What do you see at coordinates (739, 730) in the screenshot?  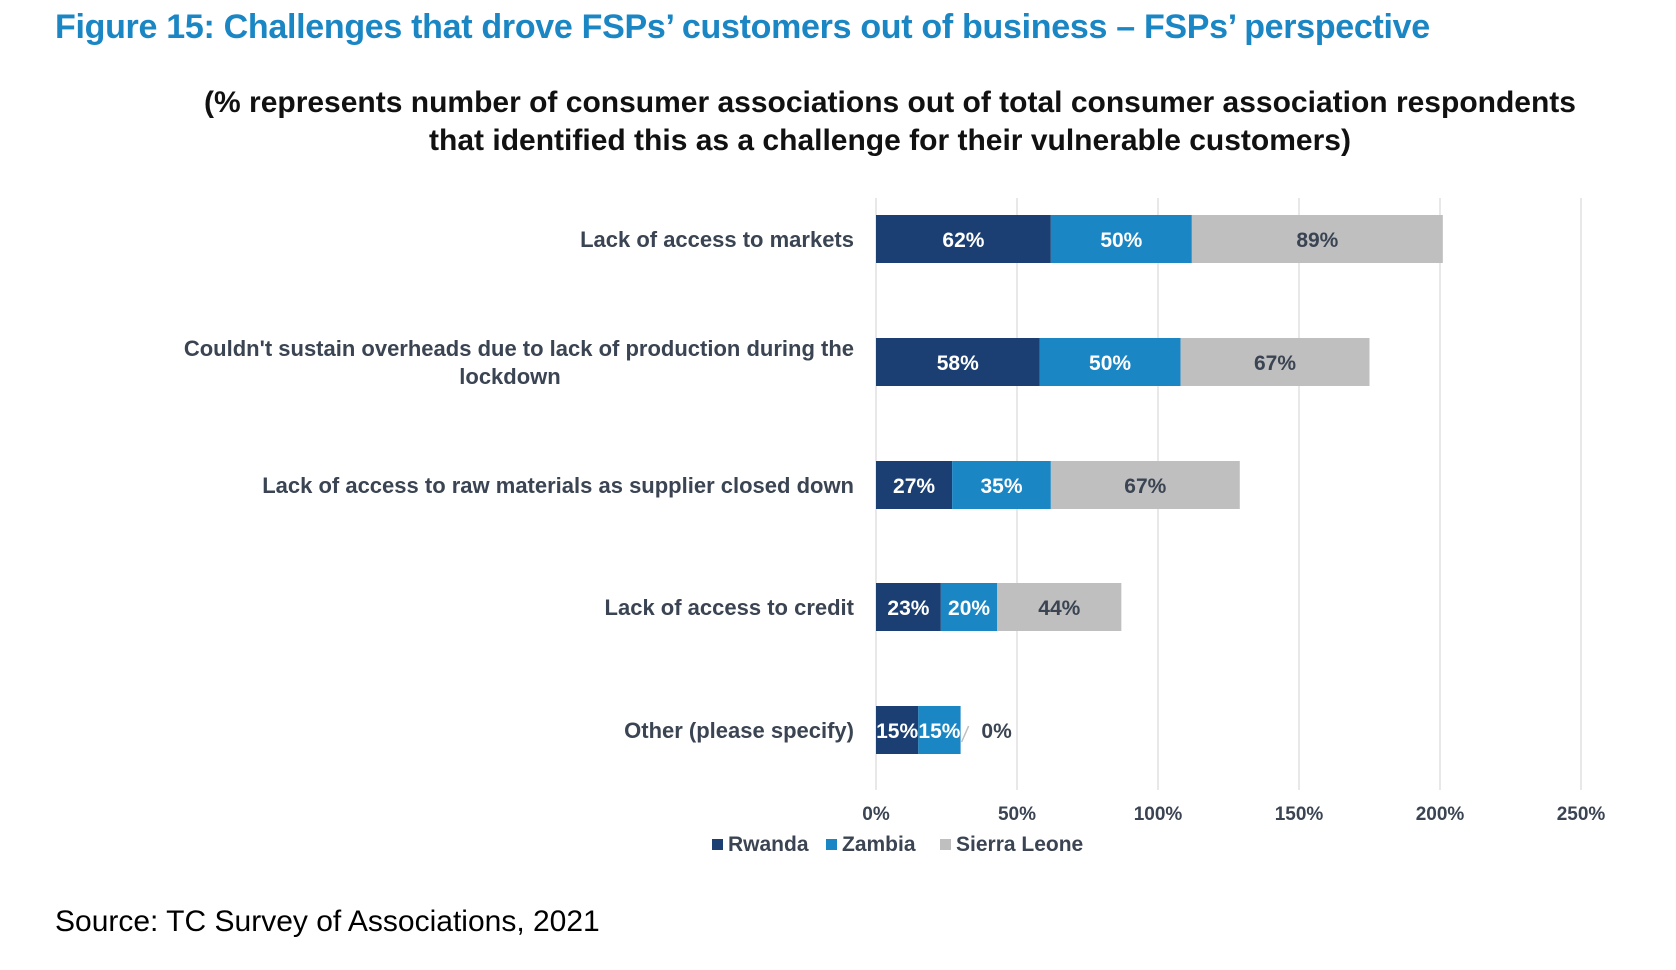 I see `category-label-4: Other (please specify)` at bounding box center [739, 730].